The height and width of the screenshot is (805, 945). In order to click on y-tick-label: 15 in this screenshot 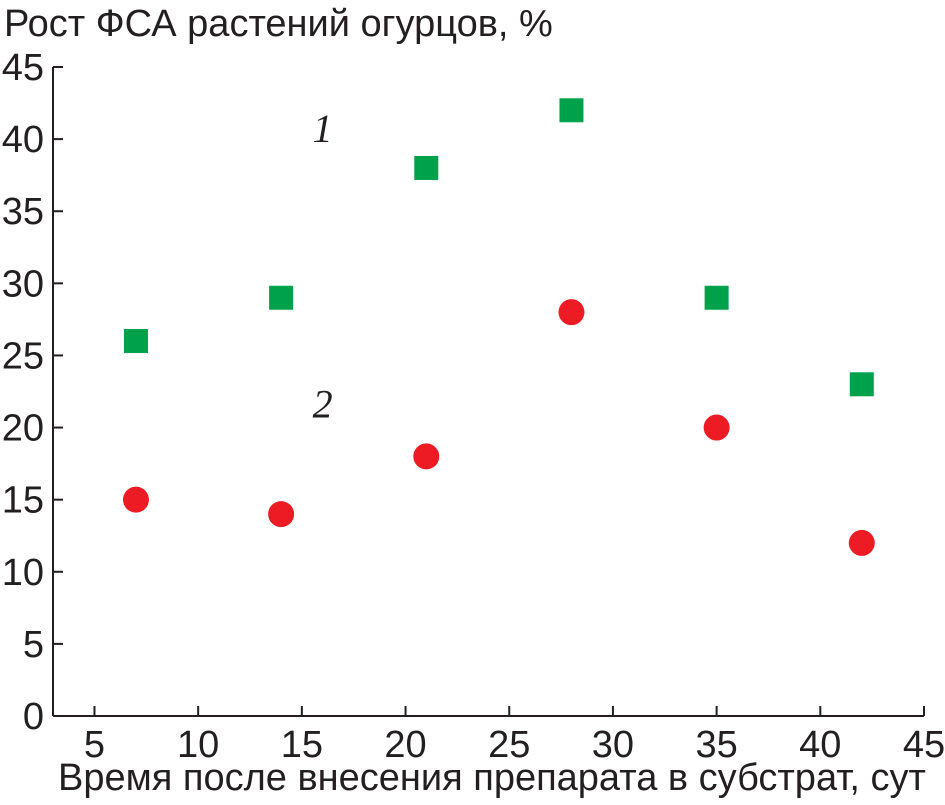, I will do `click(23, 501)`.